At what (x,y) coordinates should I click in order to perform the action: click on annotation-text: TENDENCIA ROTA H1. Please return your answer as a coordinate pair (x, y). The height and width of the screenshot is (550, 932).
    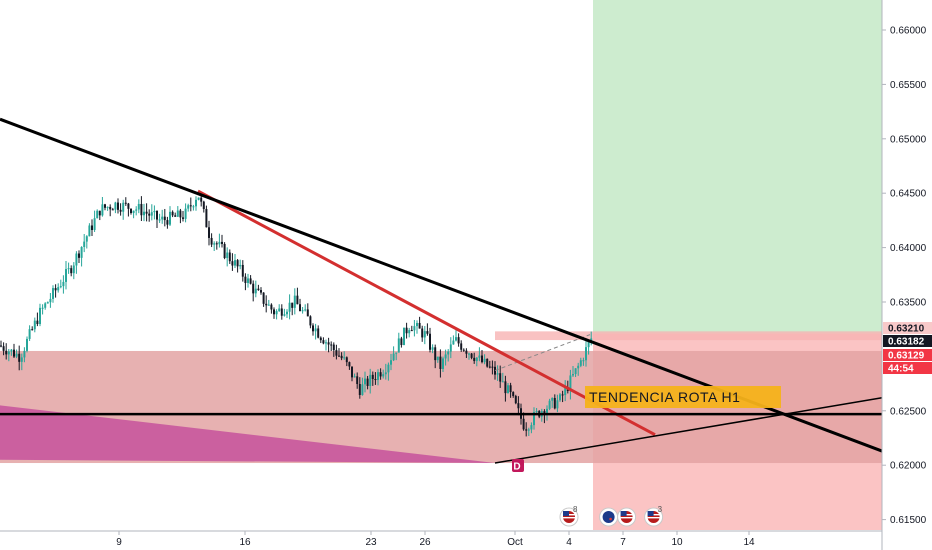
    Looking at the image, I should click on (664, 397).